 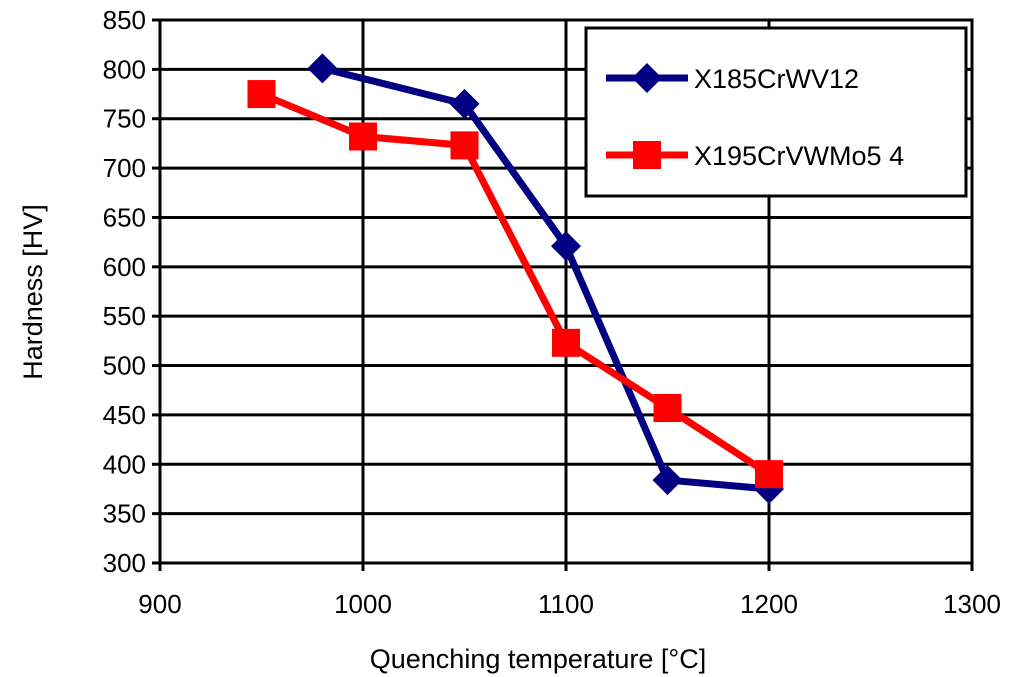 What do you see at coordinates (769, 604) in the screenshot?
I see `x-tick-label: 1200` at bounding box center [769, 604].